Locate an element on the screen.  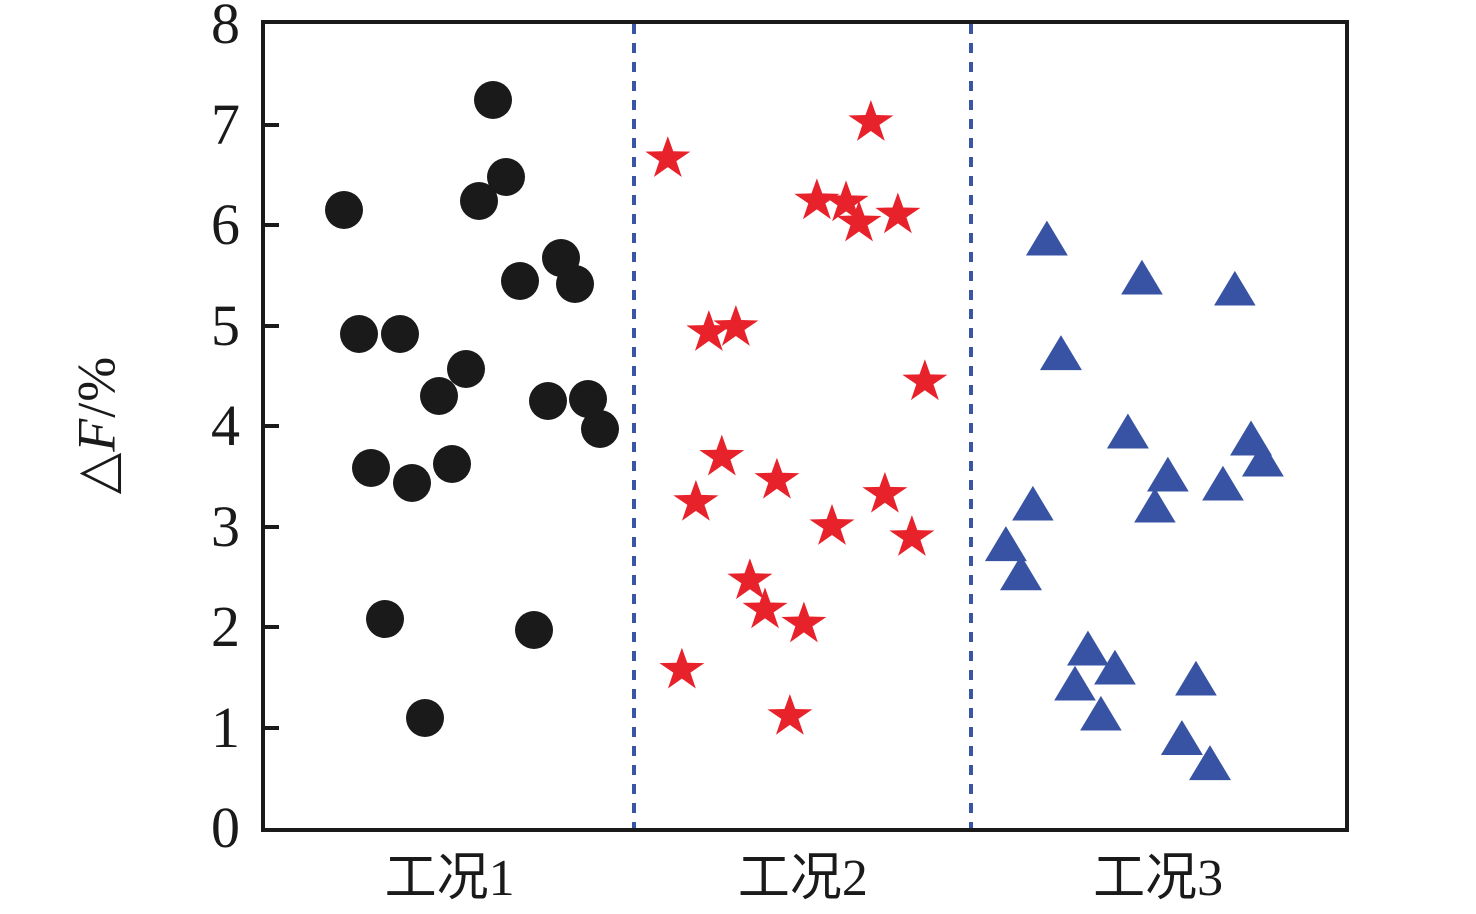
x-category-label-3: 工况3 is located at coordinates (1158, 878).